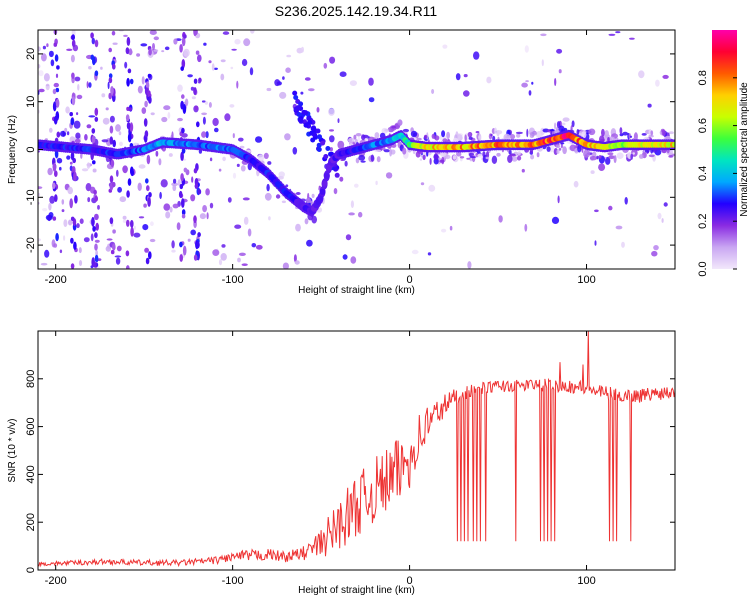 This screenshot has width=750, height=600. What do you see at coordinates (703, 268) in the screenshot?
I see `colorbar-tick-label: 0.0` at bounding box center [703, 268].